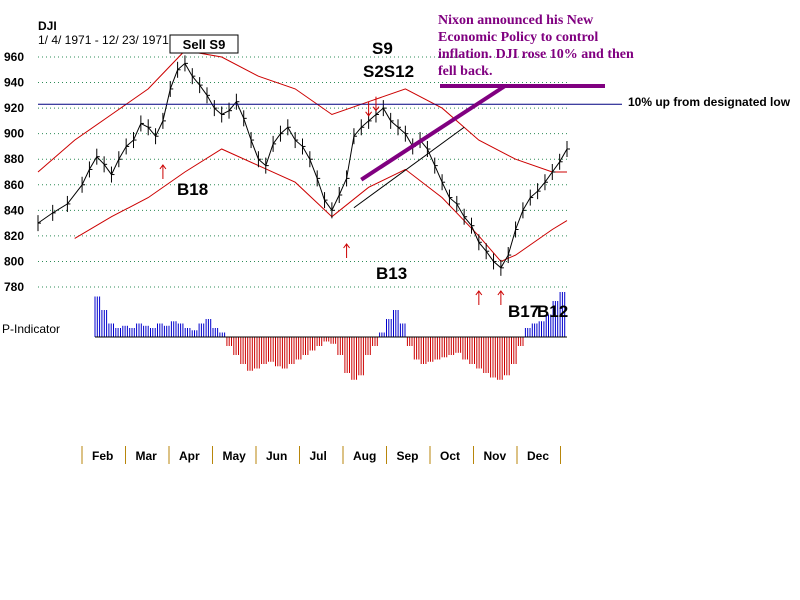 The width and height of the screenshot is (800, 600). I want to click on y-tick-label: 780, so click(14, 287).